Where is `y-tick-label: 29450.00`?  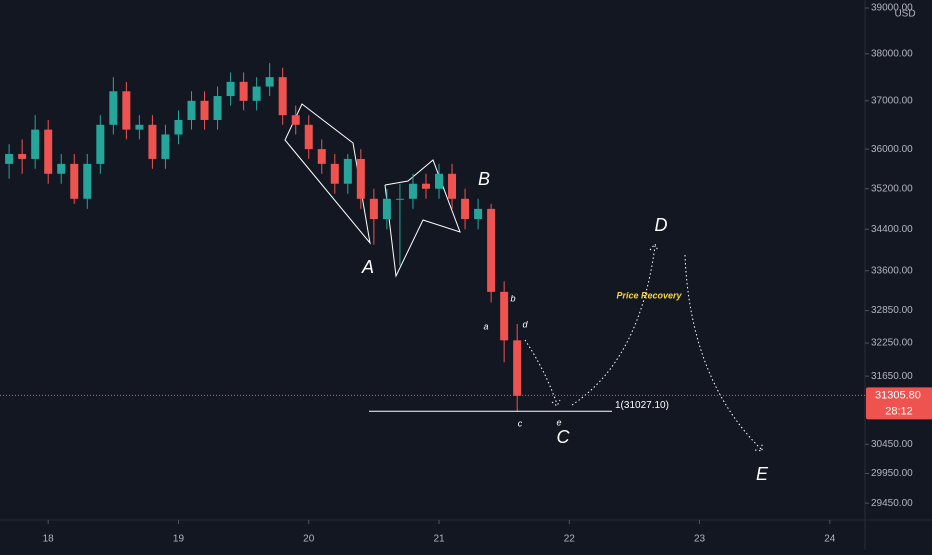
y-tick-label: 29450.00 is located at coordinates (892, 503).